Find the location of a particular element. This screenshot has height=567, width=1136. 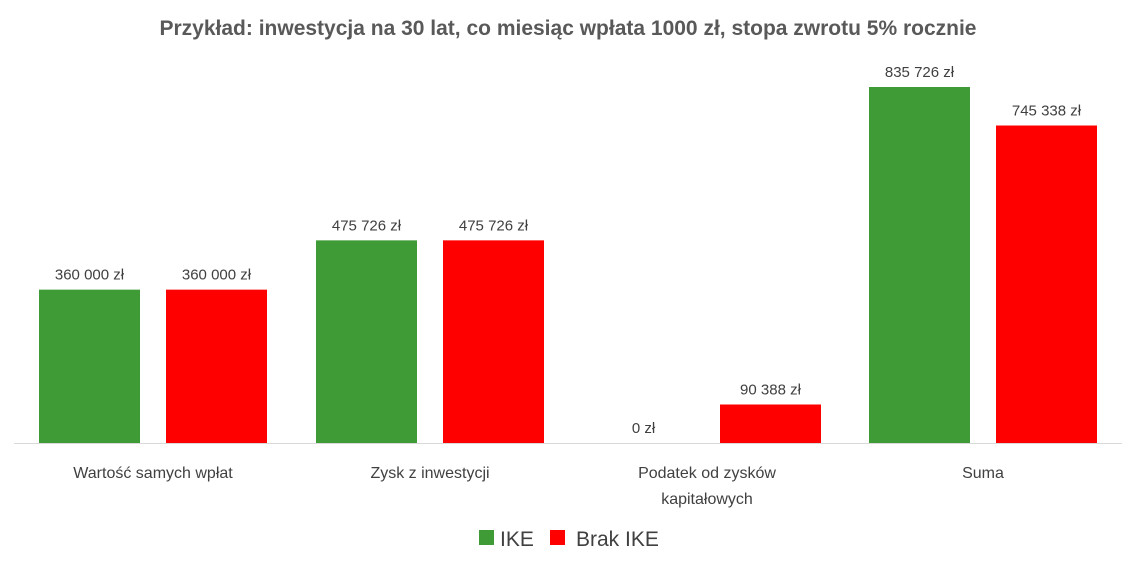

legend-label-ike: IKE is located at coordinates (517, 539).